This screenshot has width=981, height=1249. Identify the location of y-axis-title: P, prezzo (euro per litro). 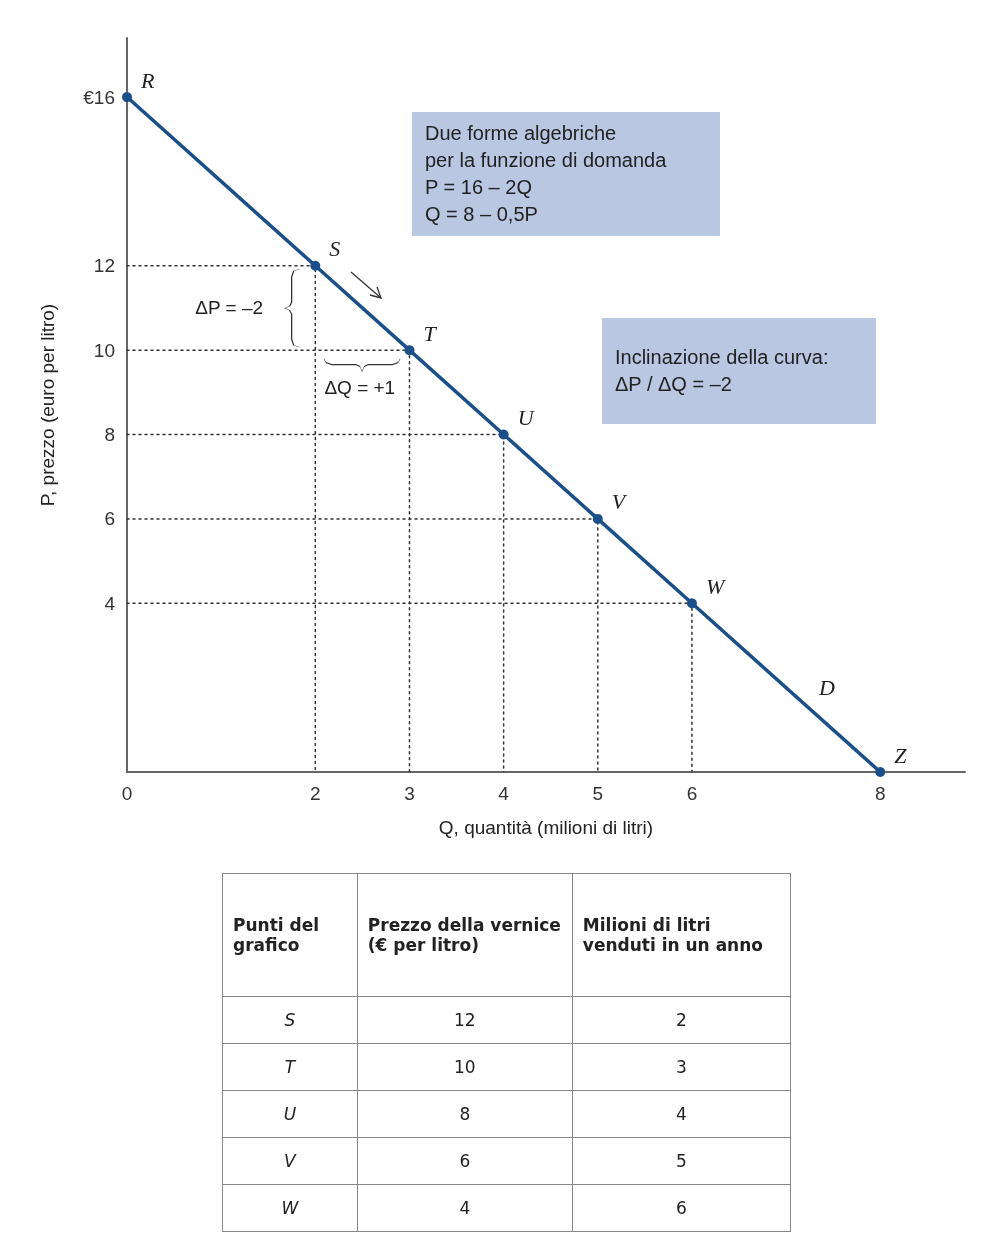
(47, 405).